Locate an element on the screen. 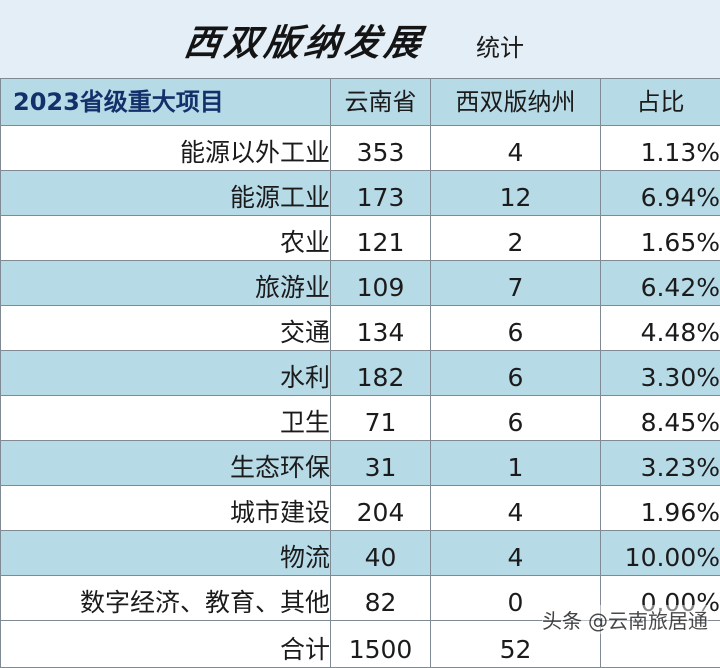 The width and height of the screenshot is (720, 668). row-ratio: 6.42% is located at coordinates (660, 283).